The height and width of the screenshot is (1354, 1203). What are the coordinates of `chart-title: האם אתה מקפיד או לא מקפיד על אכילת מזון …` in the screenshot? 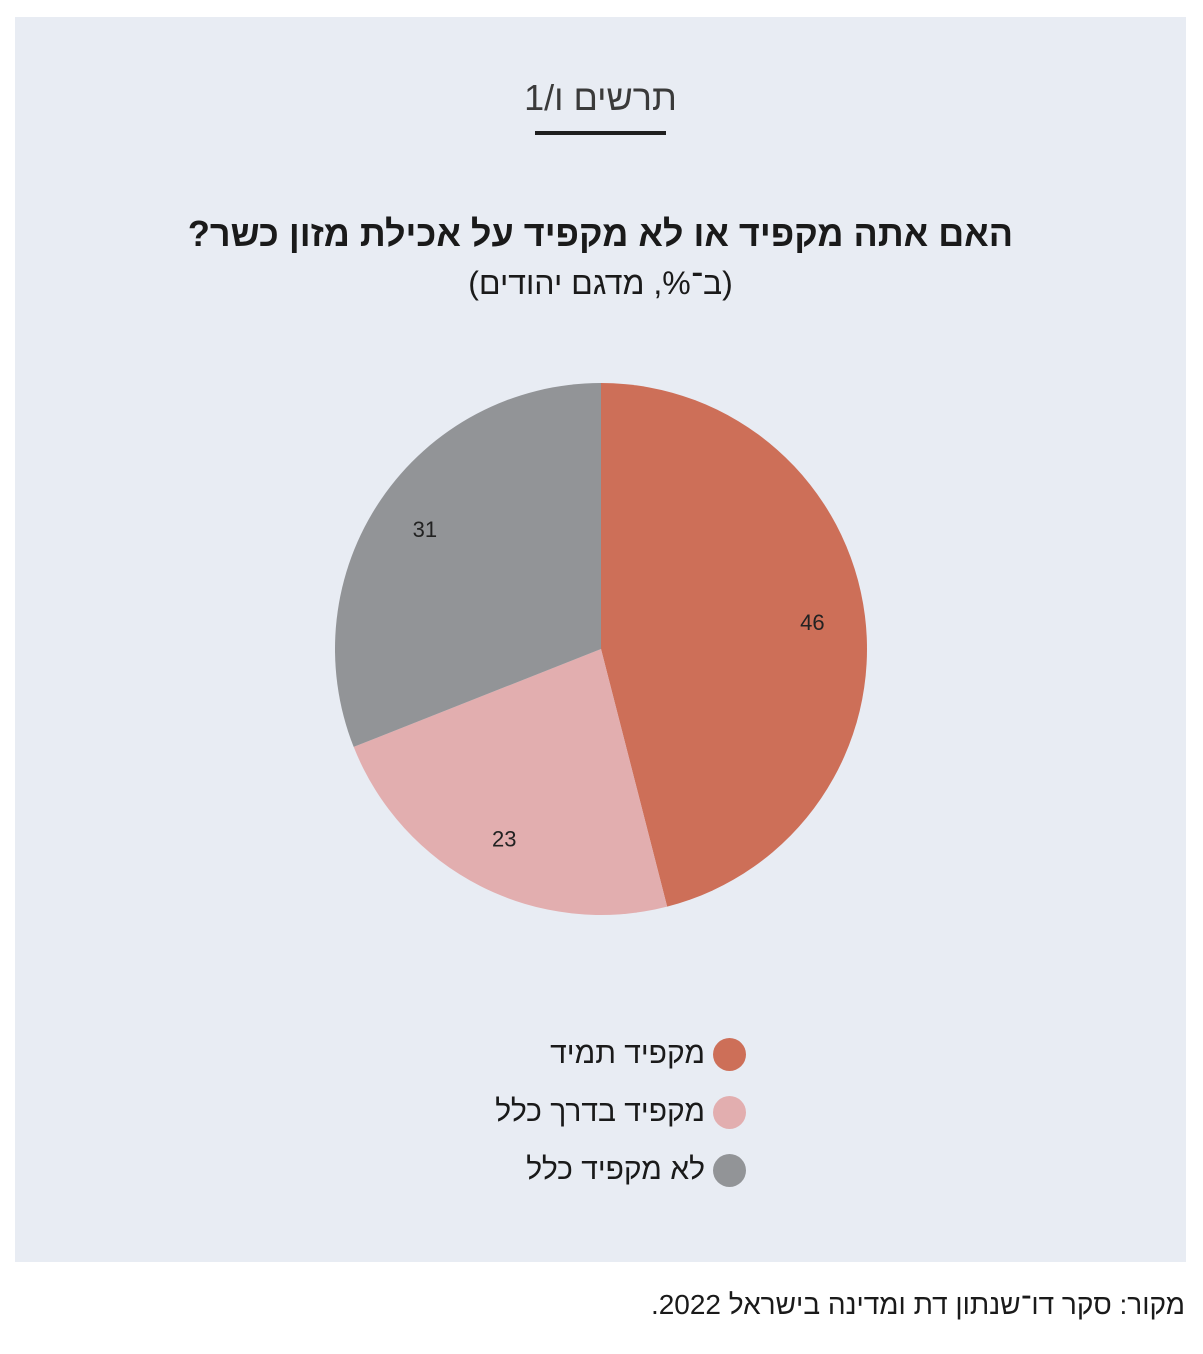 It's located at (600, 233).